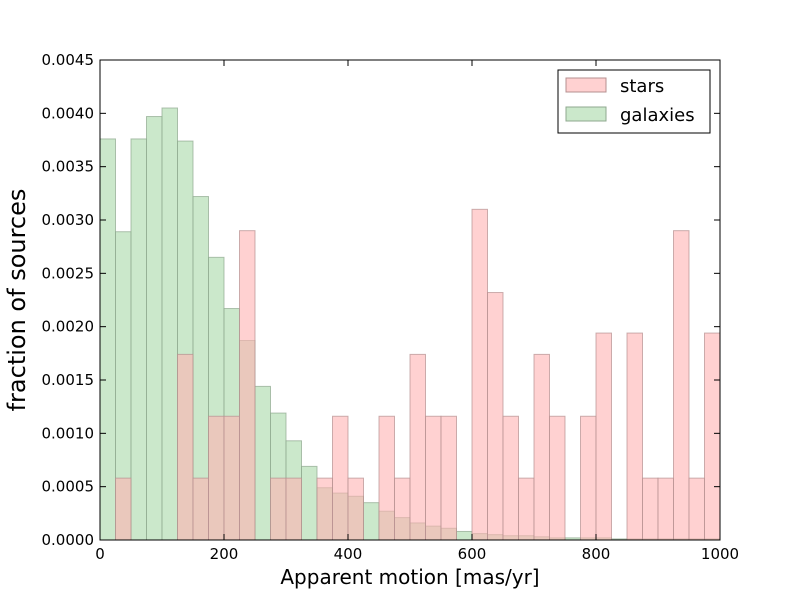 The image size is (800, 600). What do you see at coordinates (586, 85) in the screenshot?
I see `legend-swatch-stars` at bounding box center [586, 85].